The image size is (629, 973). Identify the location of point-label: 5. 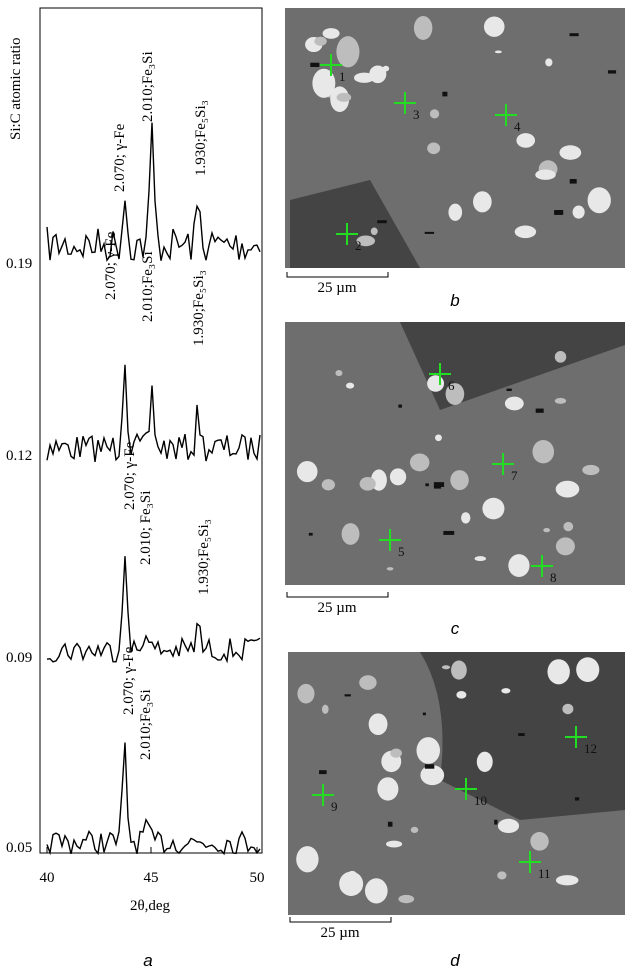
(401, 551).